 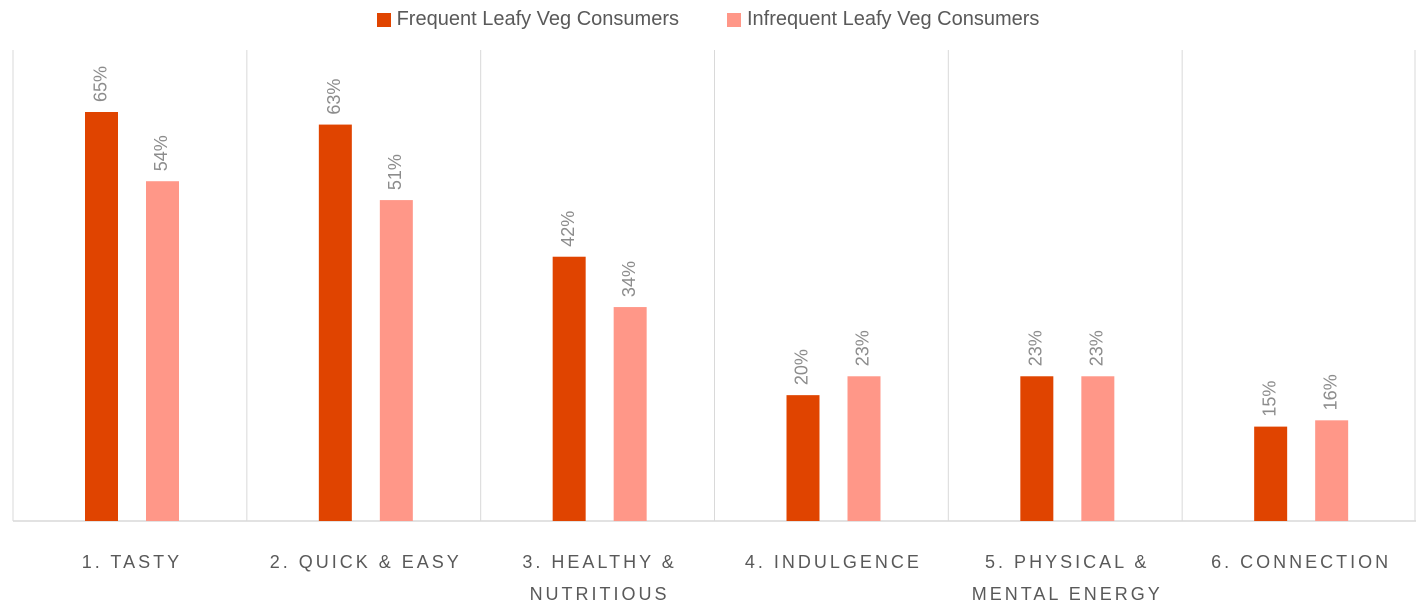 What do you see at coordinates (568, 229) in the screenshot?
I see `data-label: 42%` at bounding box center [568, 229].